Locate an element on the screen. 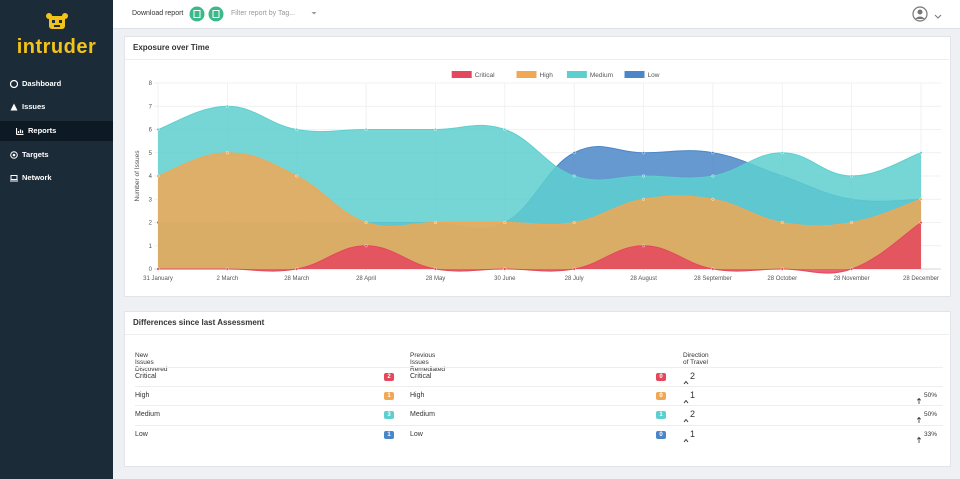 This screenshot has height=479, width=960. x-tick-label: 28 November is located at coordinates (852, 279).